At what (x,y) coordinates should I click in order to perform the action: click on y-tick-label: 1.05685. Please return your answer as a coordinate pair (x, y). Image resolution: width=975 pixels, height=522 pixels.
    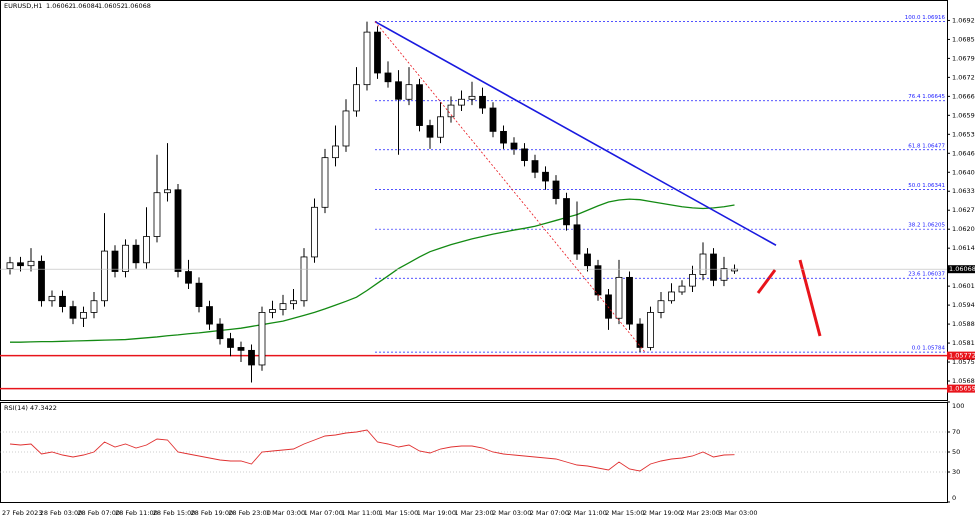
    Looking at the image, I should click on (963, 381).